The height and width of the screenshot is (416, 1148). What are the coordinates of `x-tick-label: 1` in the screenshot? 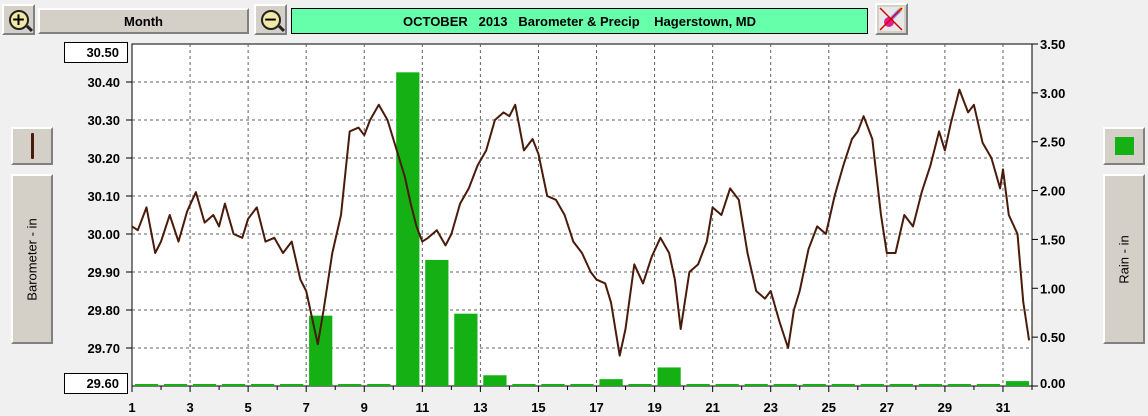 It's located at (131, 407).